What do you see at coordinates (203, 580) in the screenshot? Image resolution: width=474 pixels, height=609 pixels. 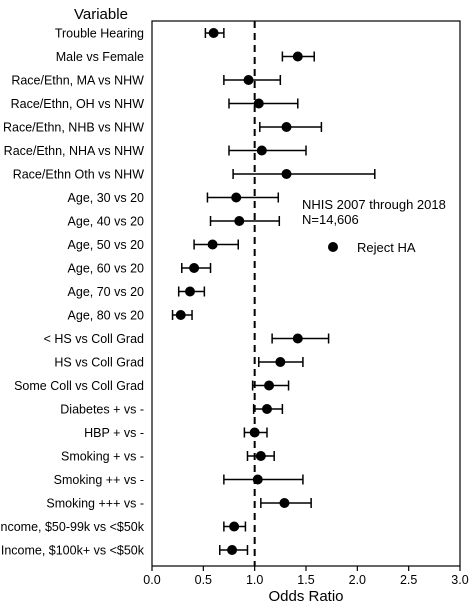 I see `x-tick-label: 0.5` at bounding box center [203, 580].